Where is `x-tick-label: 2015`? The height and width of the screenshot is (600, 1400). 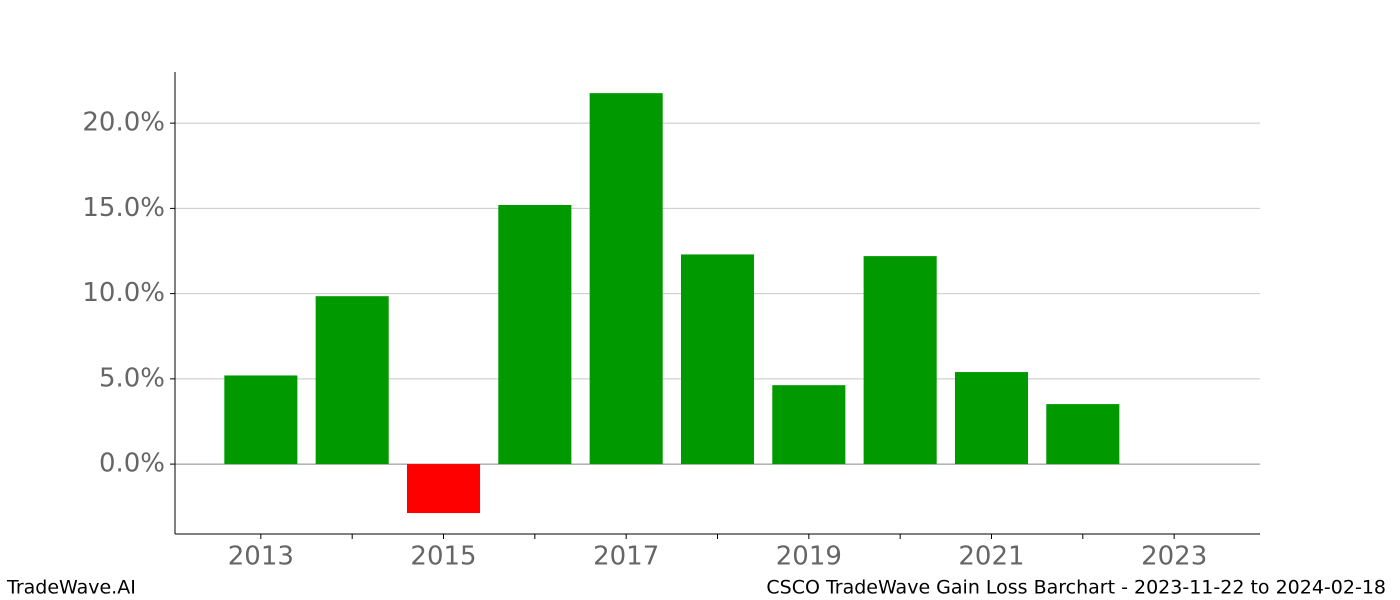 x-tick-label: 2015 is located at coordinates (443, 557).